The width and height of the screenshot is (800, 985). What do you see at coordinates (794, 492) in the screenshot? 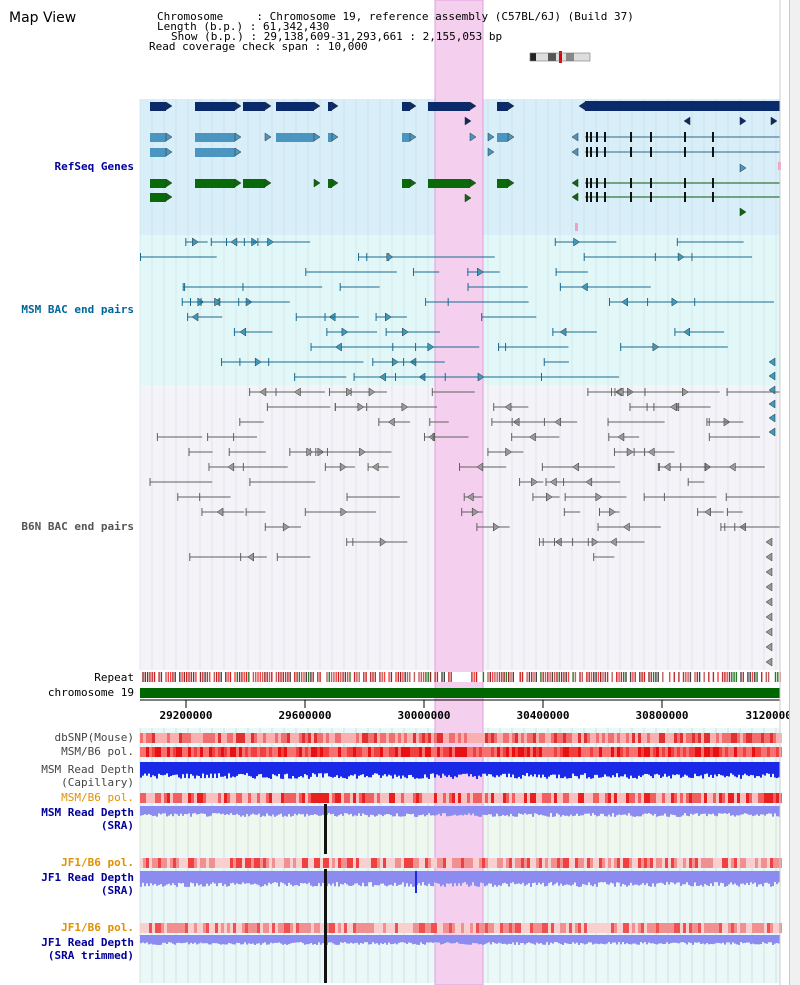
I see `vertical-scrollbar` at bounding box center [794, 492].